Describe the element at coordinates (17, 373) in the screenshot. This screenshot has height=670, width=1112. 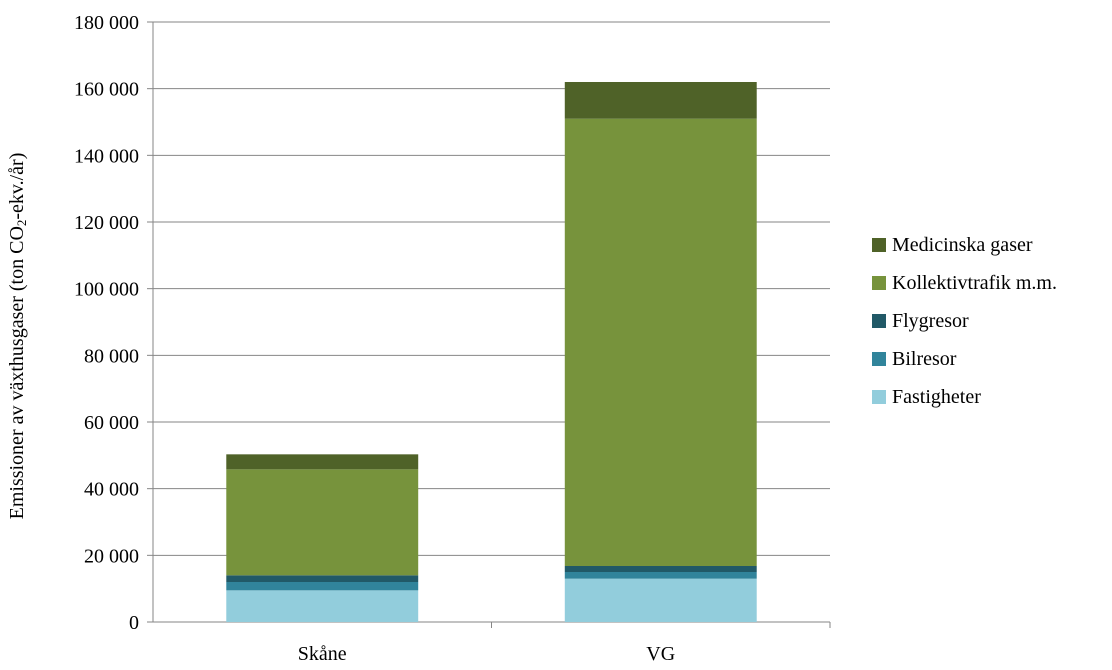
I see `y-axis-label-main: Emissioner av växthusgaser (ton CO` at that location.